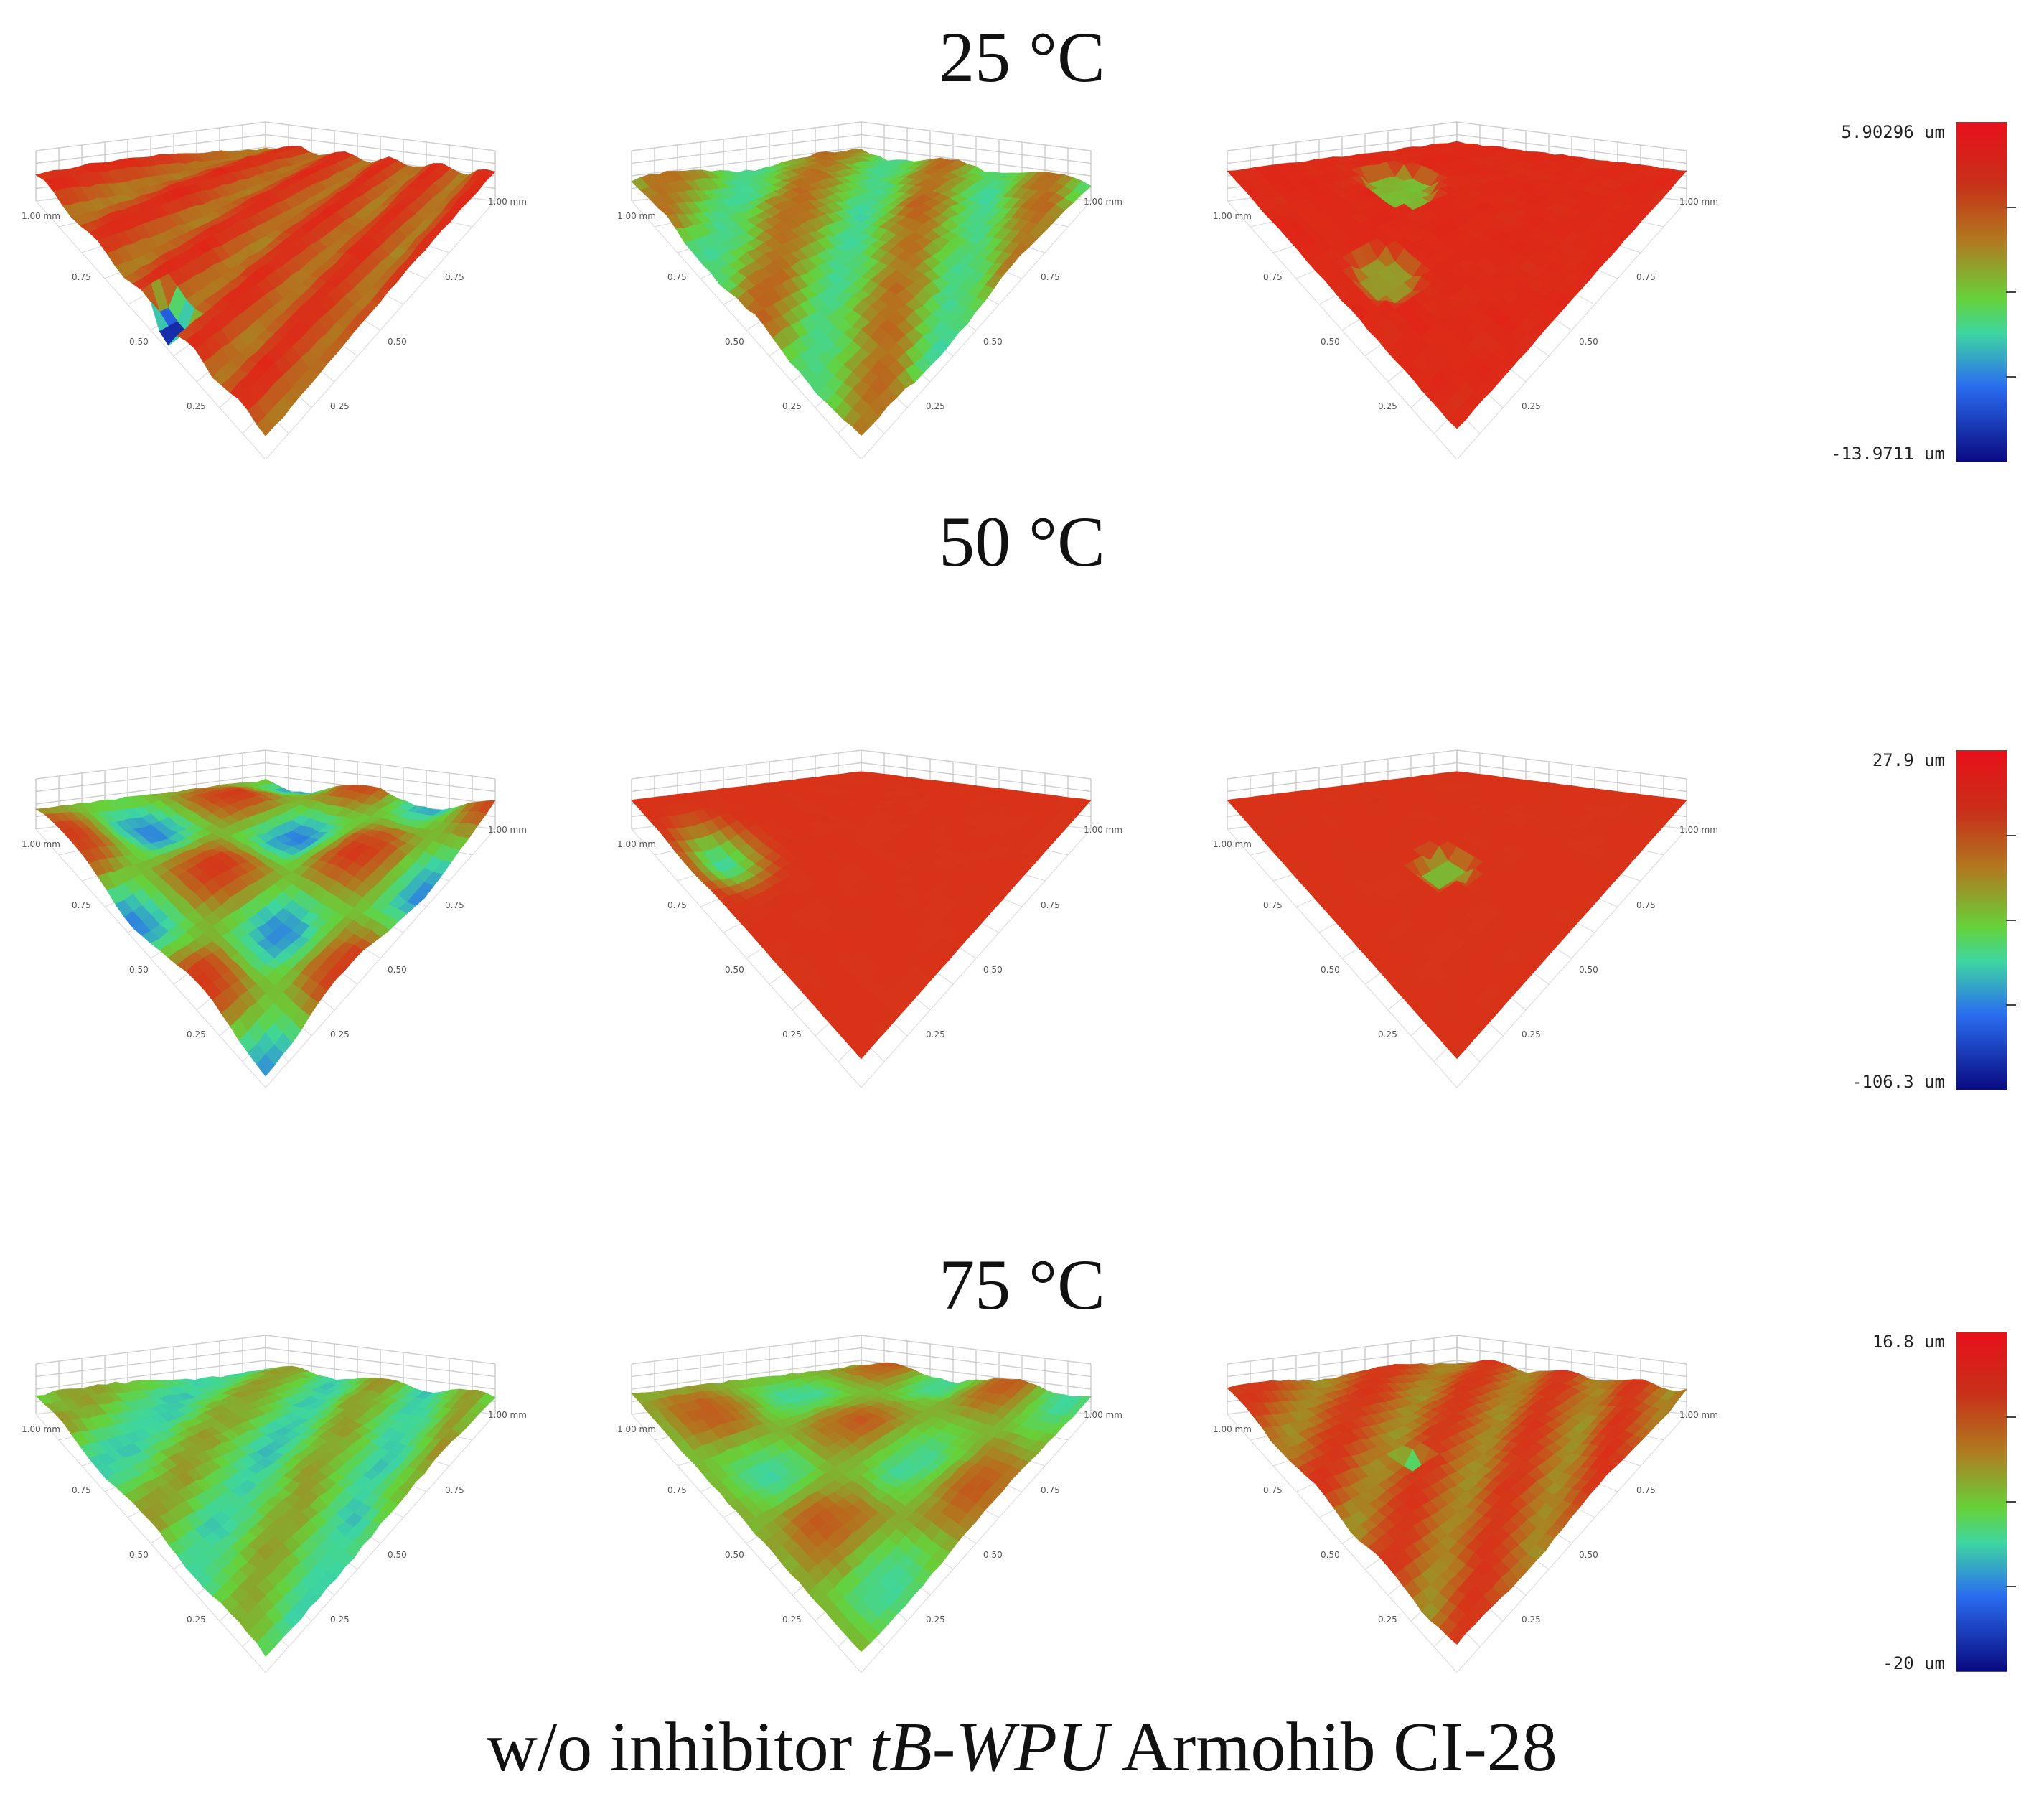 This screenshot has width=2044, height=1799. I want to click on colorbar-50c: 27.9 um -106.3 um, so click(1923, 923).